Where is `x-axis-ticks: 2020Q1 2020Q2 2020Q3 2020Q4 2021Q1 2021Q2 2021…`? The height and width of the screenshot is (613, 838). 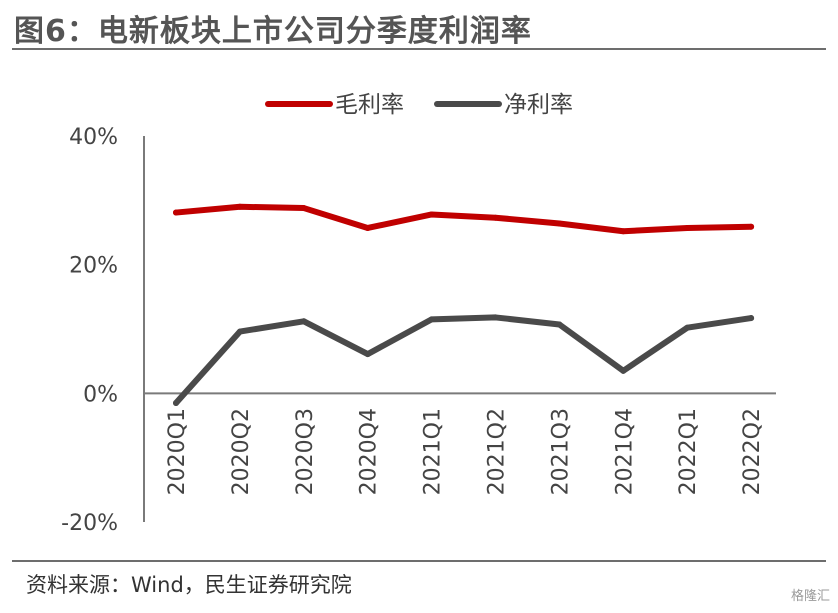
x-axis-ticks: 2020Q1 2020Q2 2020Q3 2020Q4 2021Q1 2021Q2 2021… is located at coordinates (465, 451).